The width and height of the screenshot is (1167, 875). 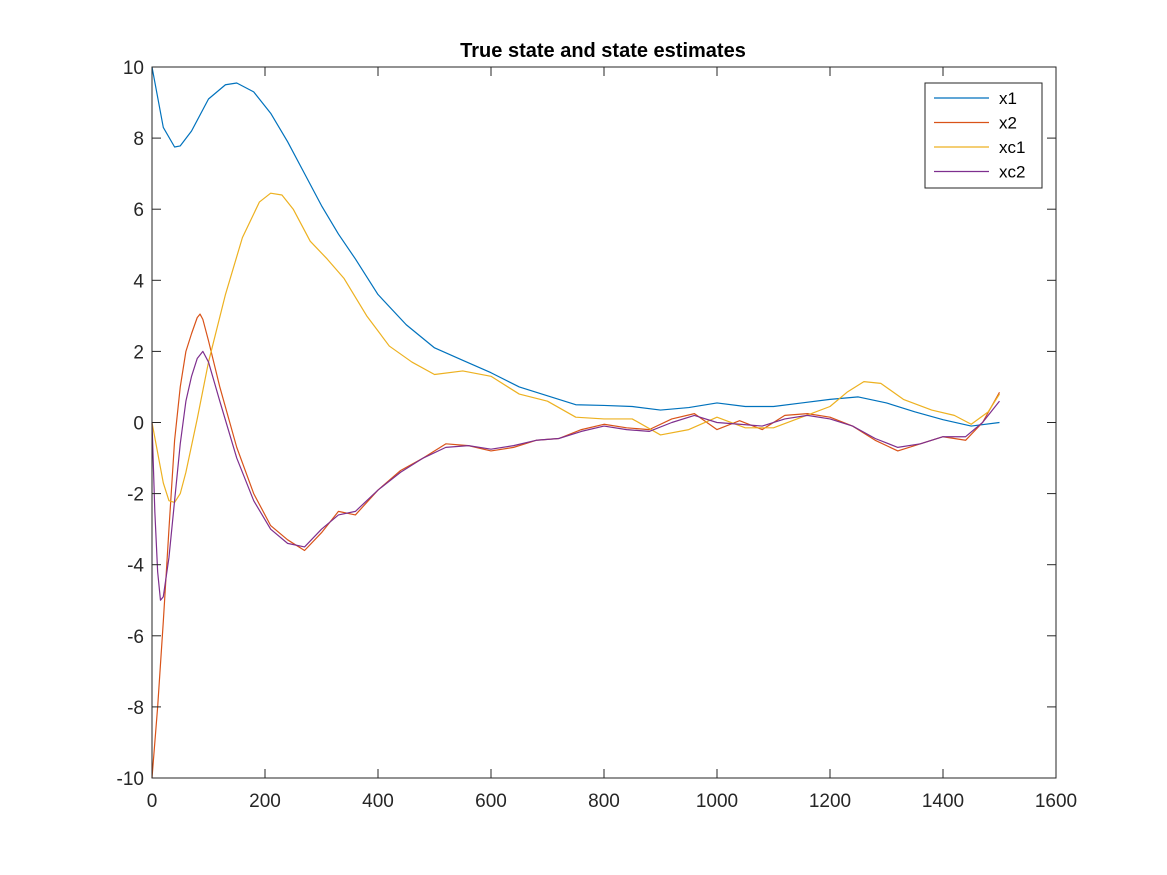 What do you see at coordinates (1012, 147) in the screenshot?
I see `legend-label-xc1: xc1` at bounding box center [1012, 147].